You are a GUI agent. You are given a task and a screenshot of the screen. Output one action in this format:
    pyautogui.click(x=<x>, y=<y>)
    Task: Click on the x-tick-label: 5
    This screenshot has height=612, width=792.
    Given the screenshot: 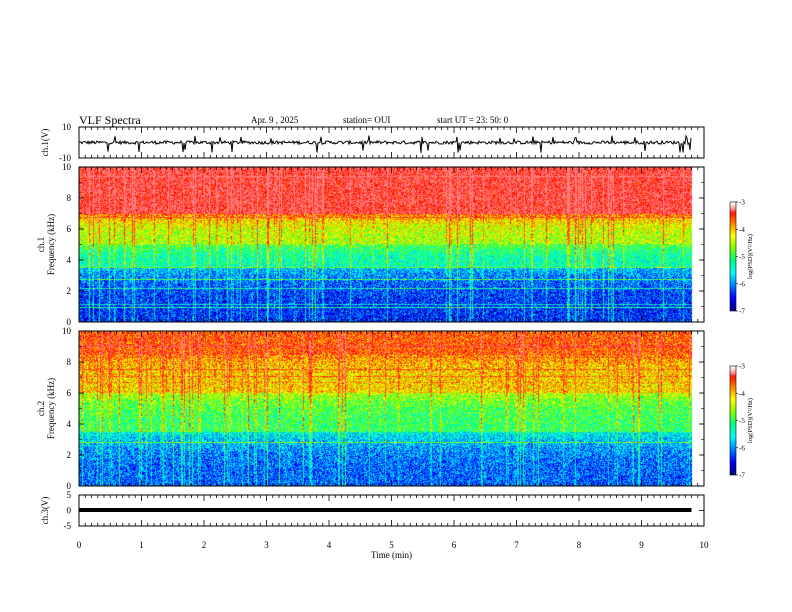 What is the action you would take?
    pyautogui.click(x=391, y=545)
    